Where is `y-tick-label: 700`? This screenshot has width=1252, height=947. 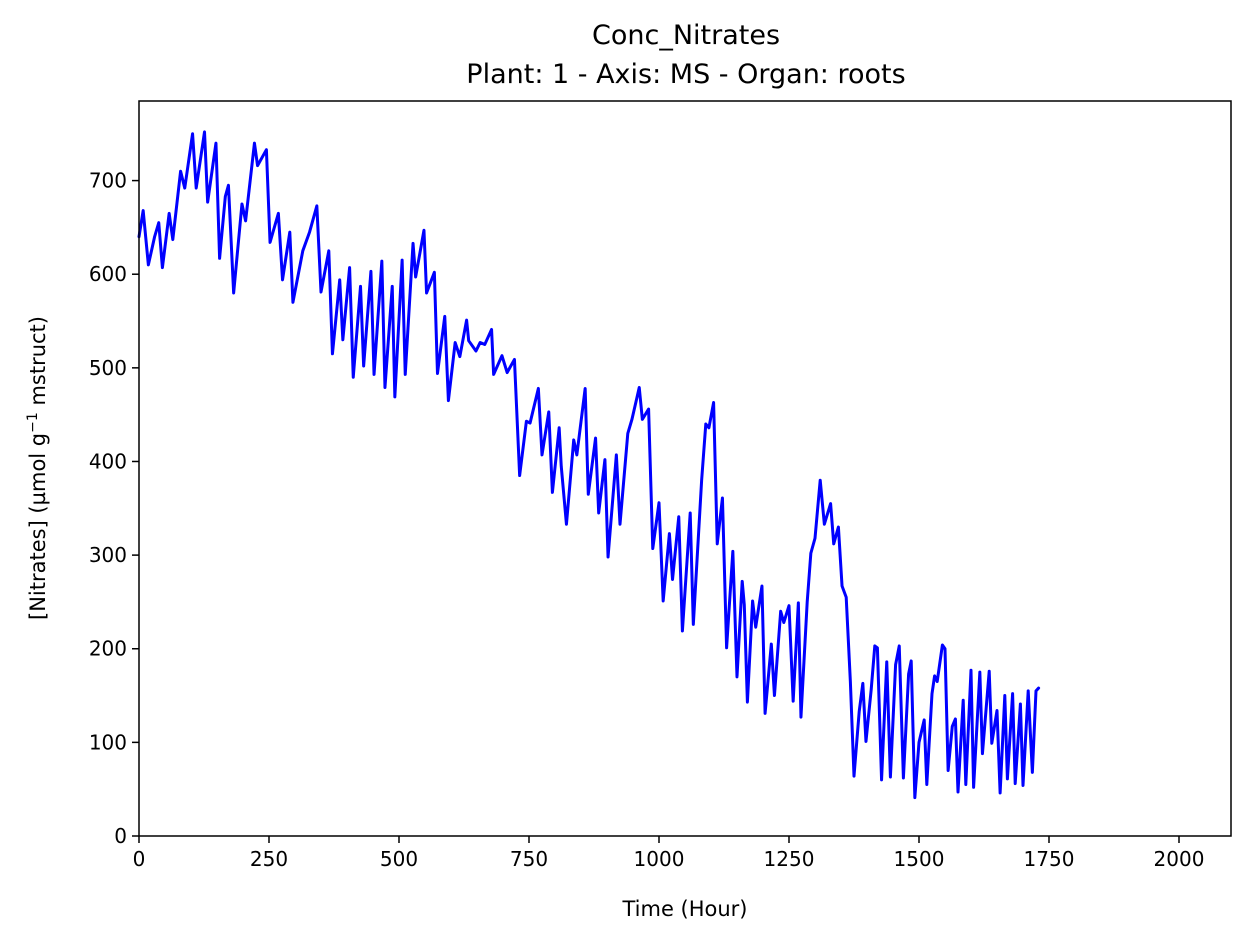 y-tick-label: 700 is located at coordinates (108, 181).